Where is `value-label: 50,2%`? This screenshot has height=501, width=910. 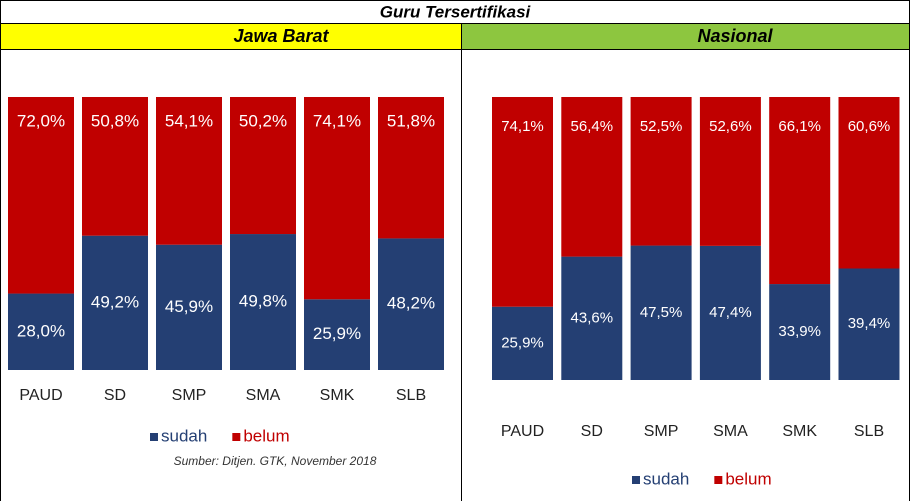
value-label: 50,2% is located at coordinates (263, 120).